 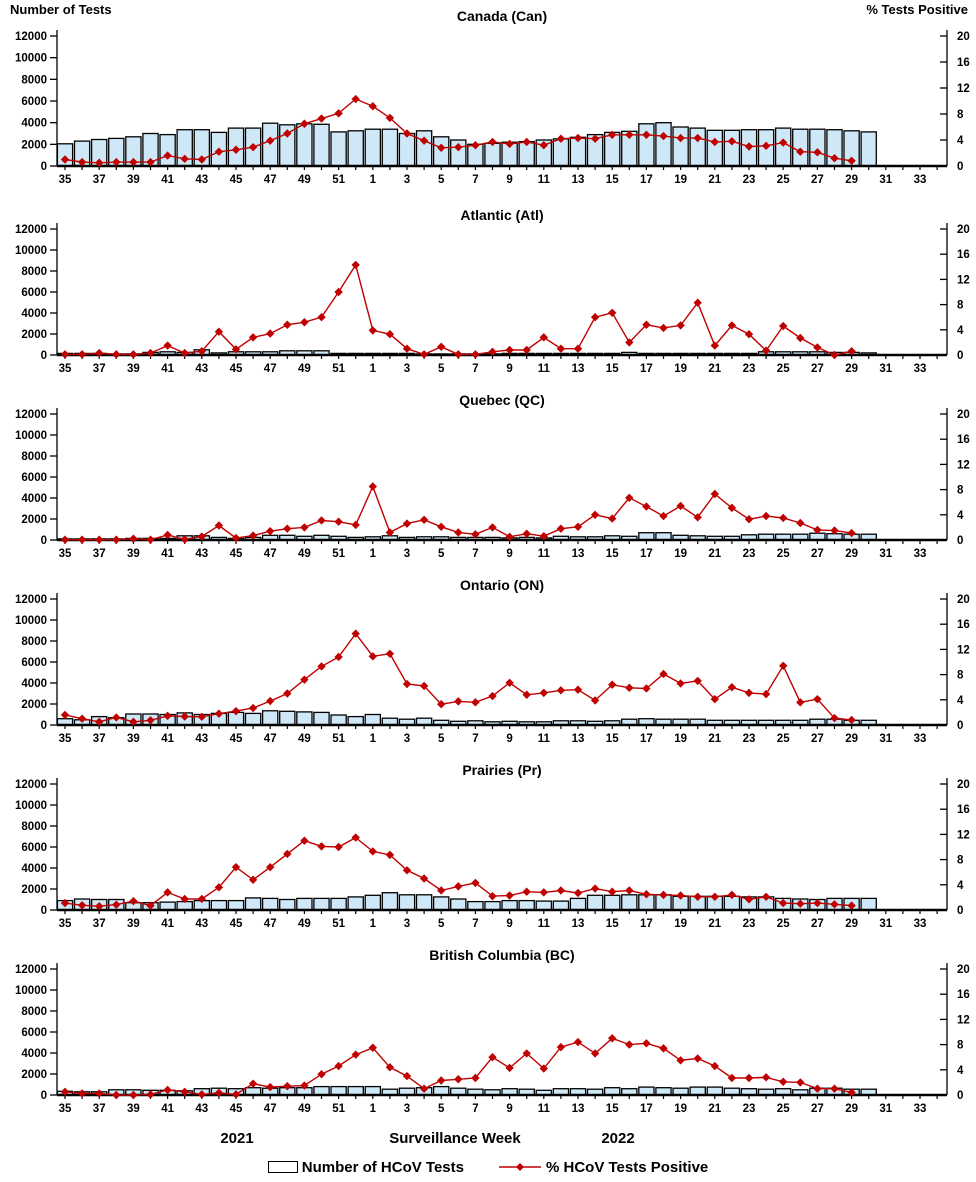 I want to click on week-label: 17, so click(x=646, y=554).